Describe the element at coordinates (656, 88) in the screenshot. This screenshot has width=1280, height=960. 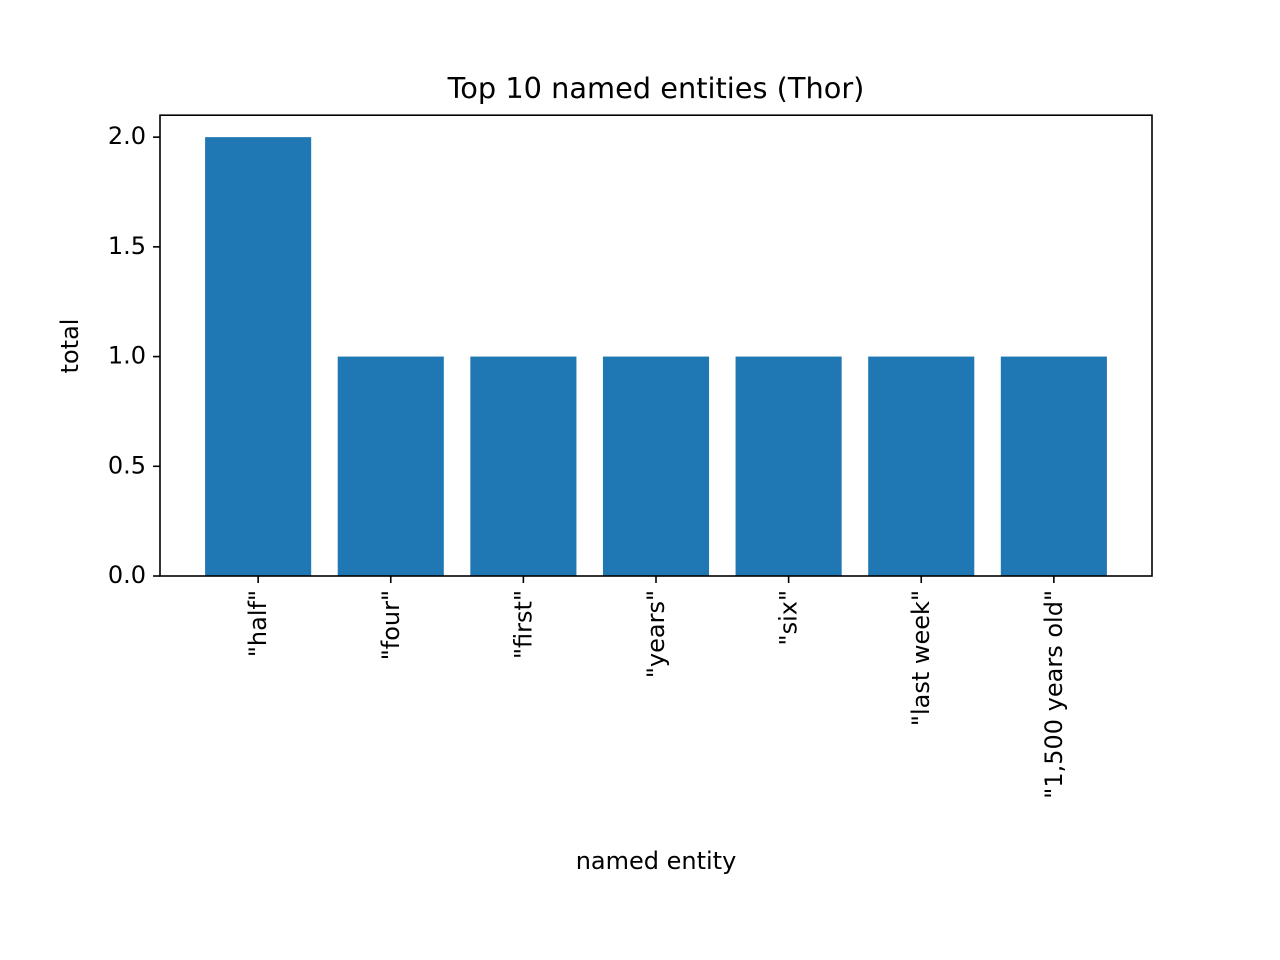
I see `chart-title: Top 10 named entities (Thor)` at that location.